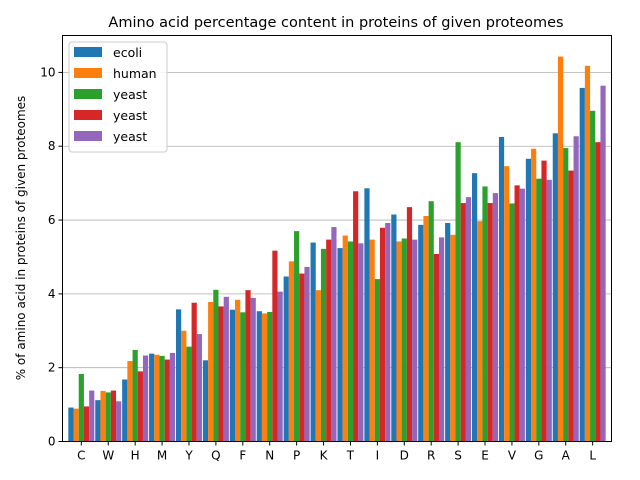 Image resolution: width=640 pixels, height=480 pixels. Describe the element at coordinates (205, 401) in the screenshot. I see `bar-ecoli-Q` at that location.